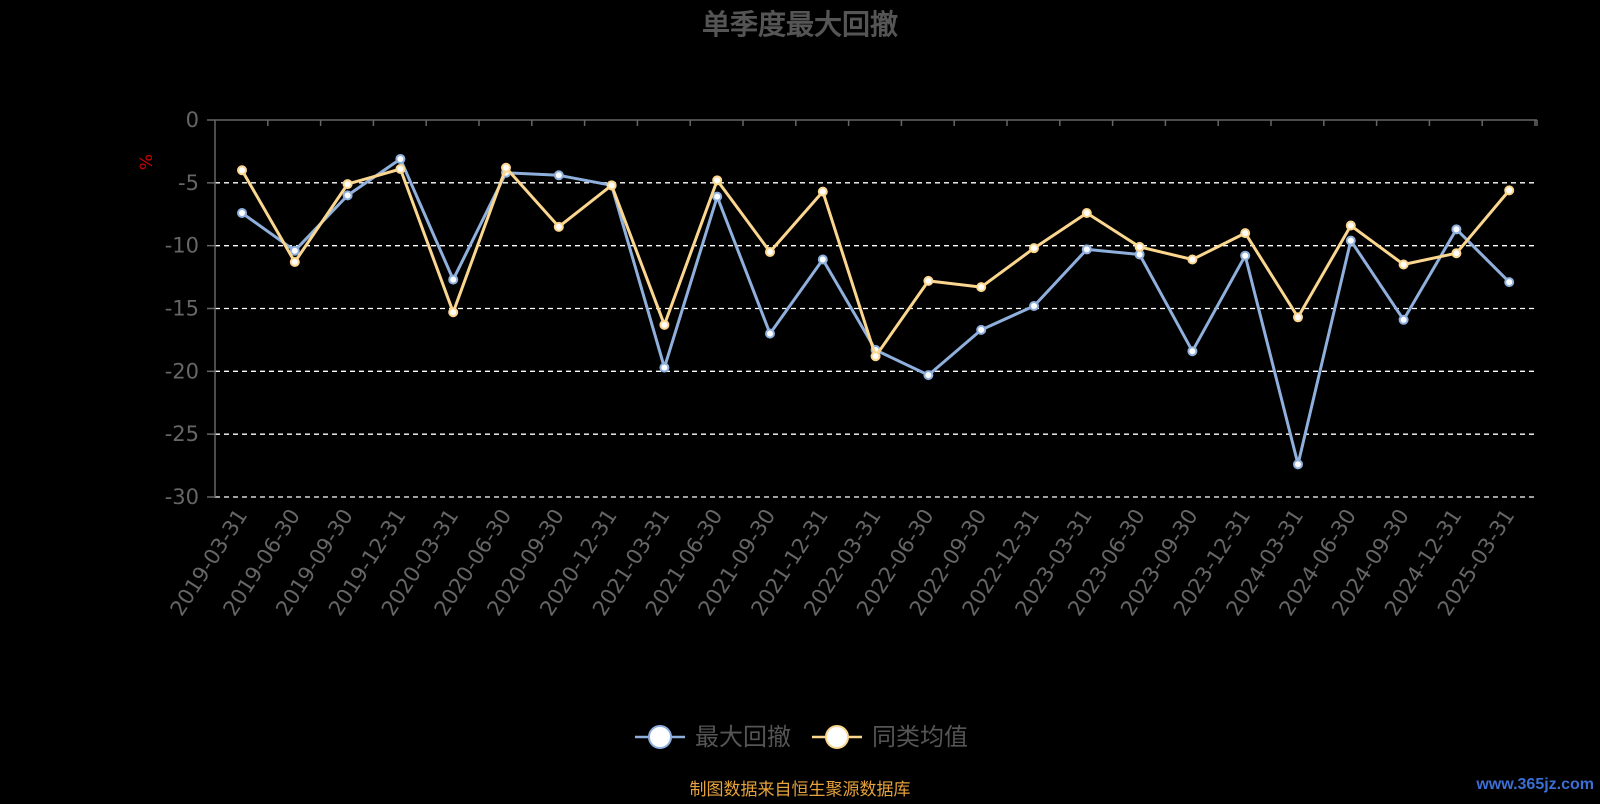 The height and width of the screenshot is (804, 1600). I want to click on y-tick-label: -30, so click(182, 497).